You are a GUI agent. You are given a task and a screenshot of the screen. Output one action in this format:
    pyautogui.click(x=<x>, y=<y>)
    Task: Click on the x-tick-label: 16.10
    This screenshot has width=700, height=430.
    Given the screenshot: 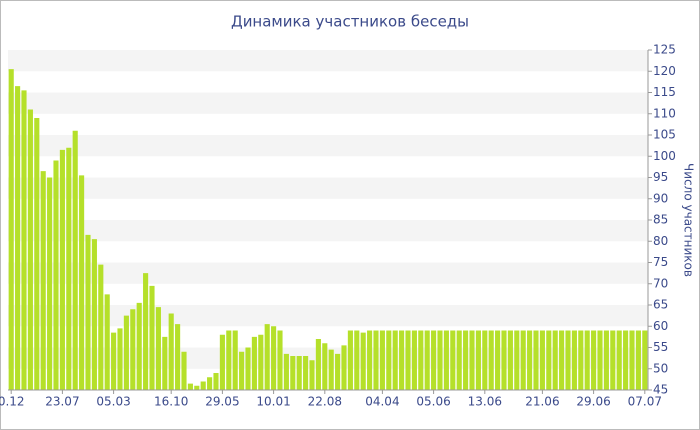 What is the action you would take?
    pyautogui.click(x=171, y=402)
    